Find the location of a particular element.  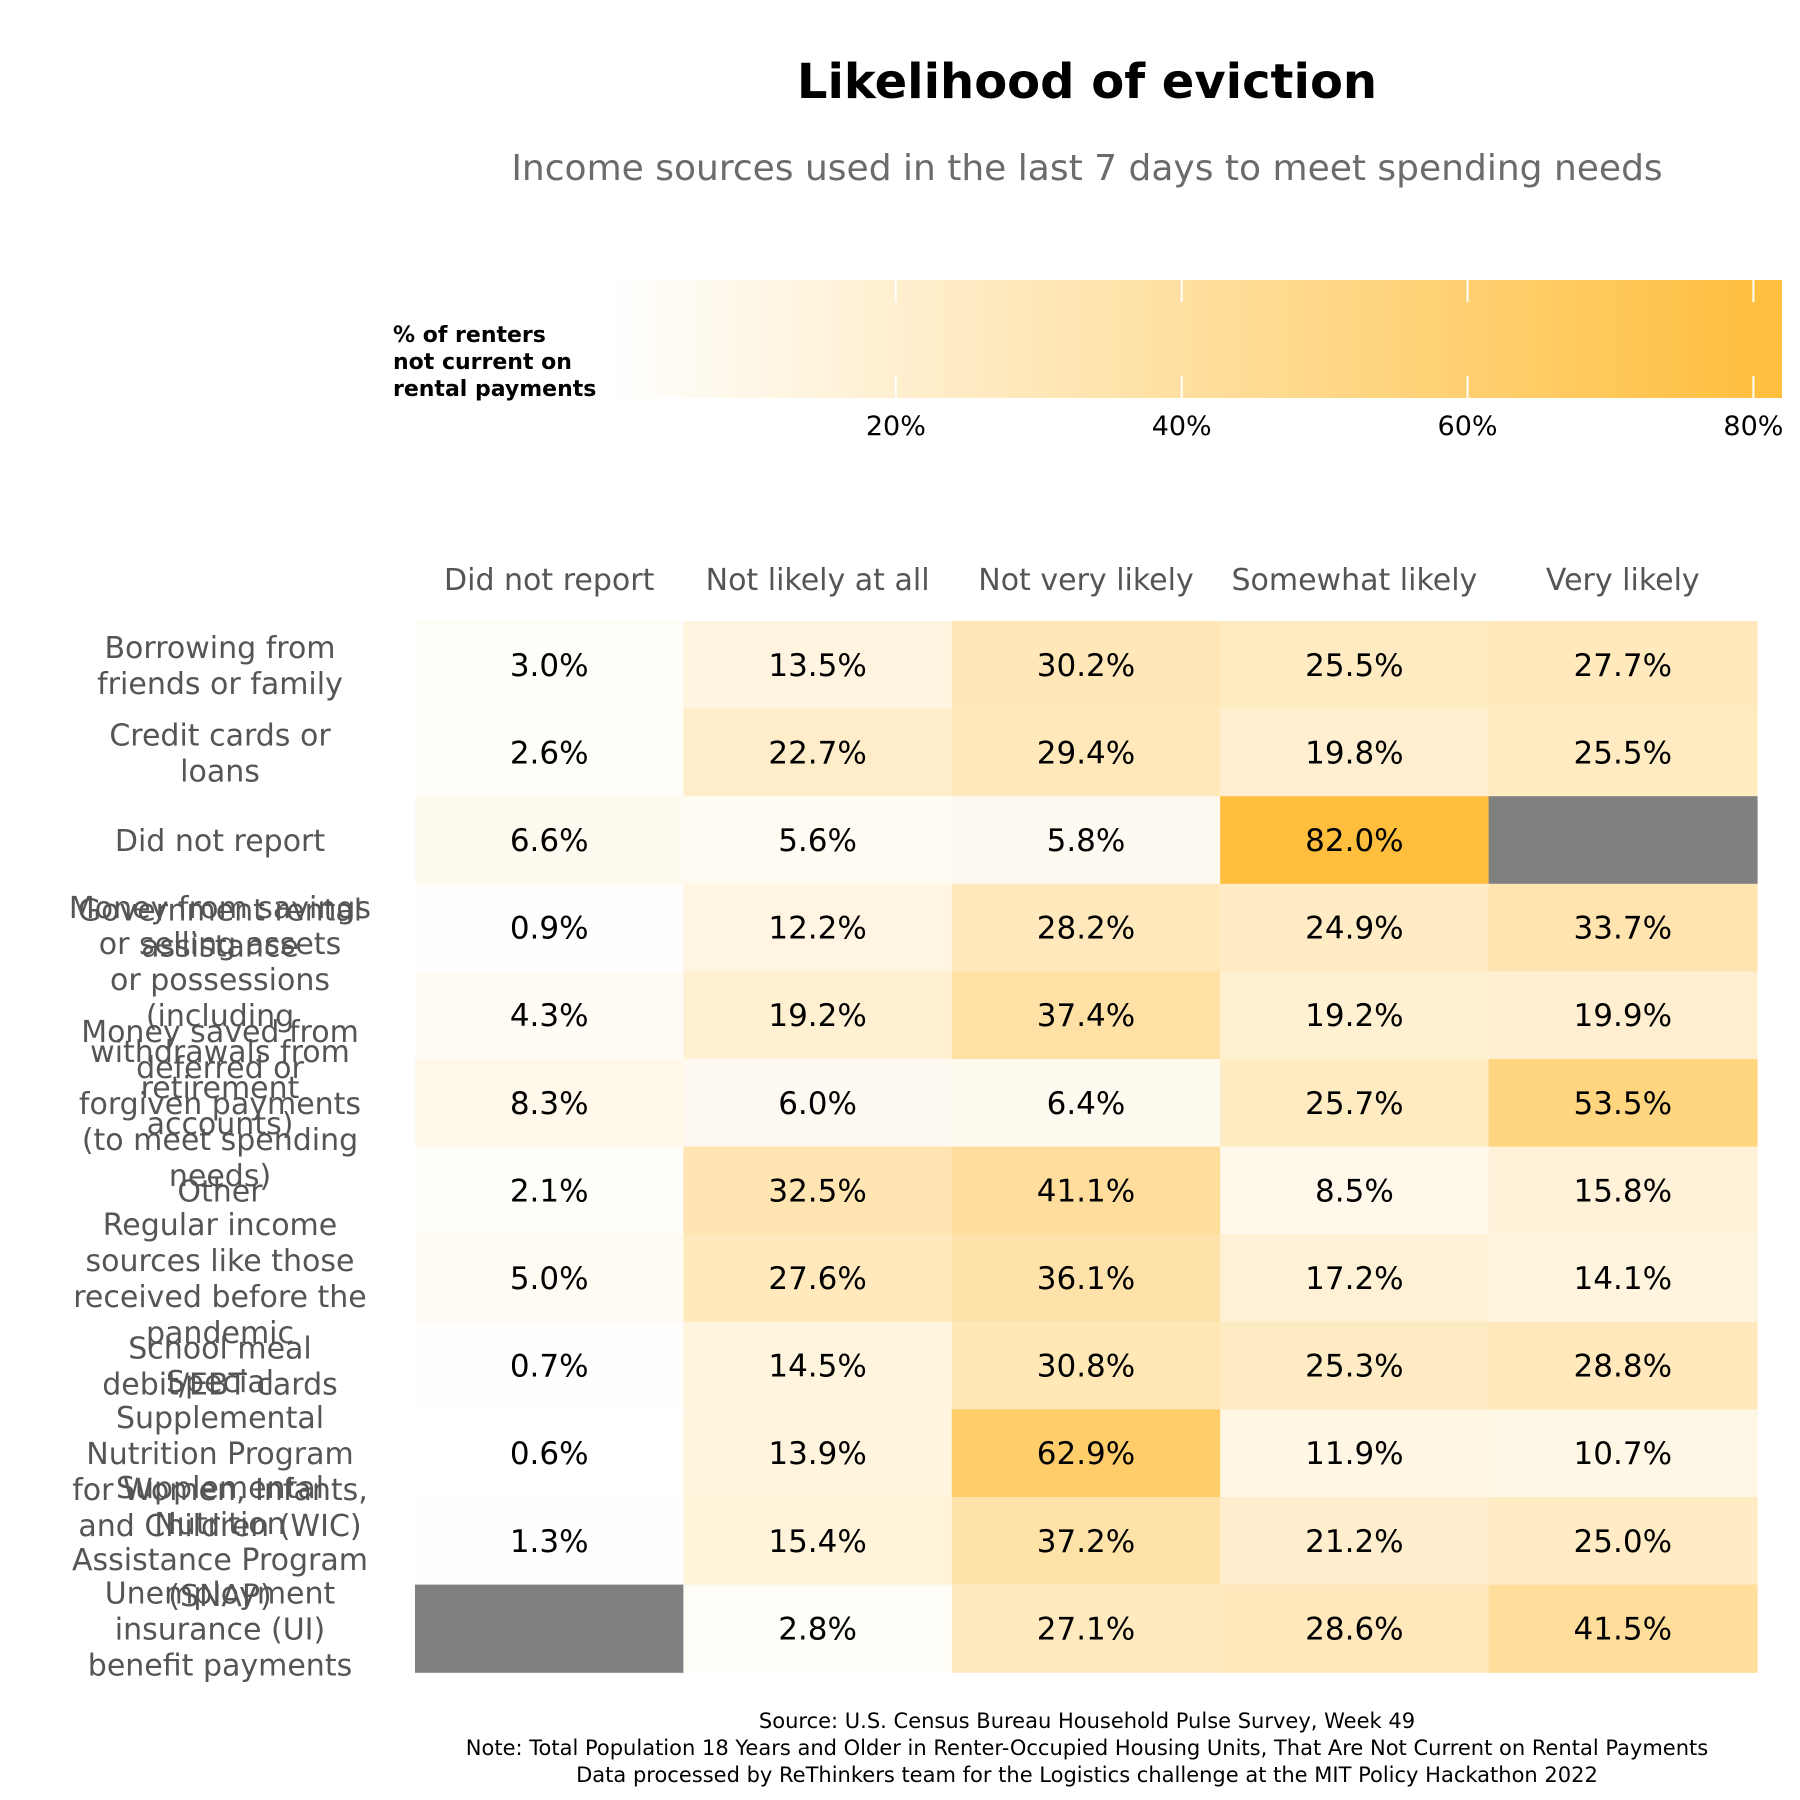

legend-tick-label: 80% is located at coordinates (1753, 426).